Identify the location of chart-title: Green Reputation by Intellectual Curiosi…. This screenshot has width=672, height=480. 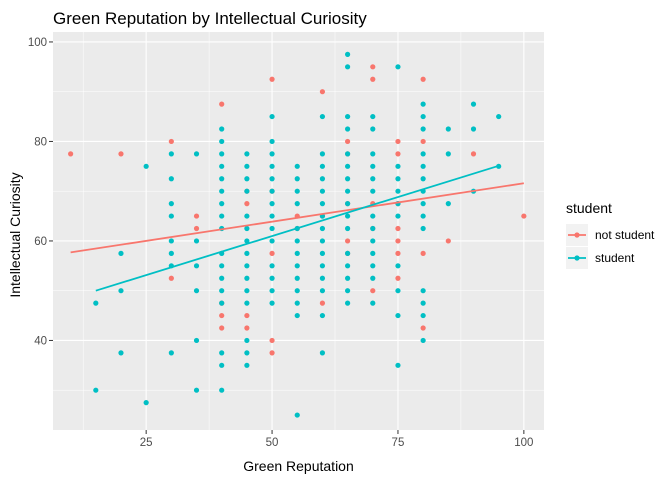
(210, 18).